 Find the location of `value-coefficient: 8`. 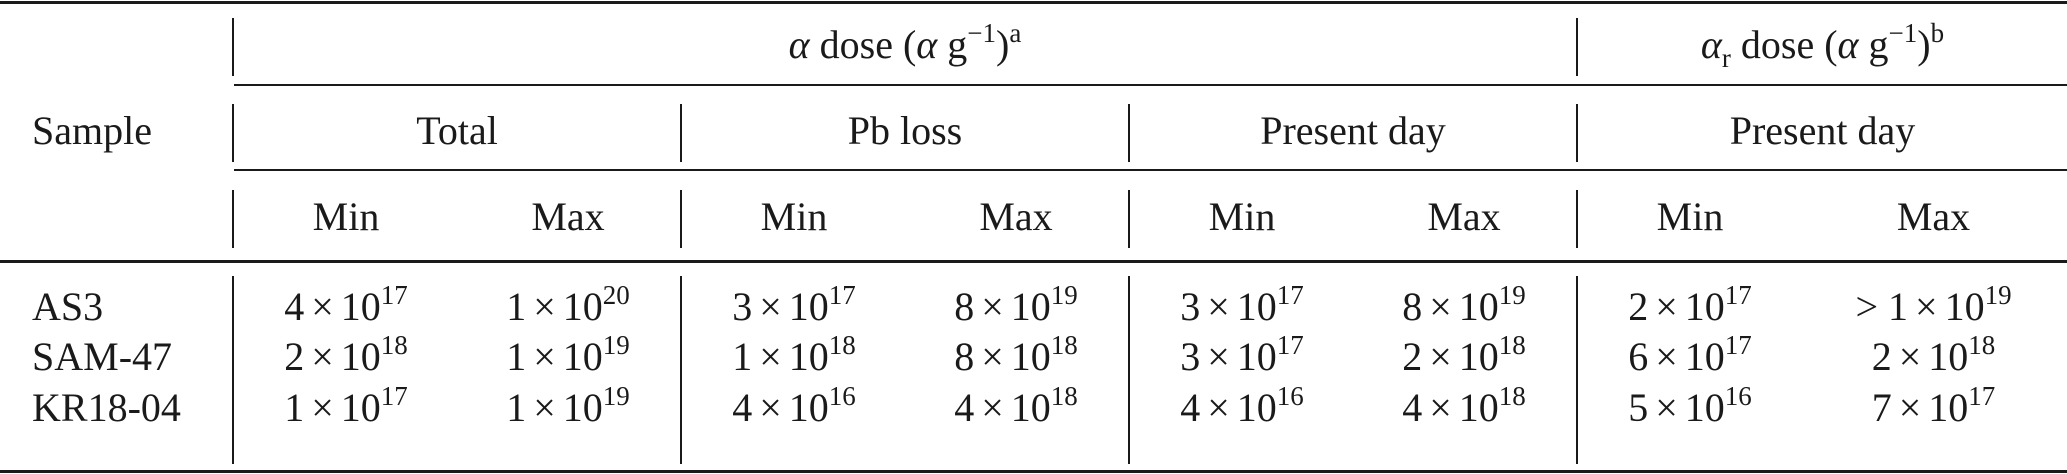

value-coefficient: 8 is located at coordinates (964, 306).